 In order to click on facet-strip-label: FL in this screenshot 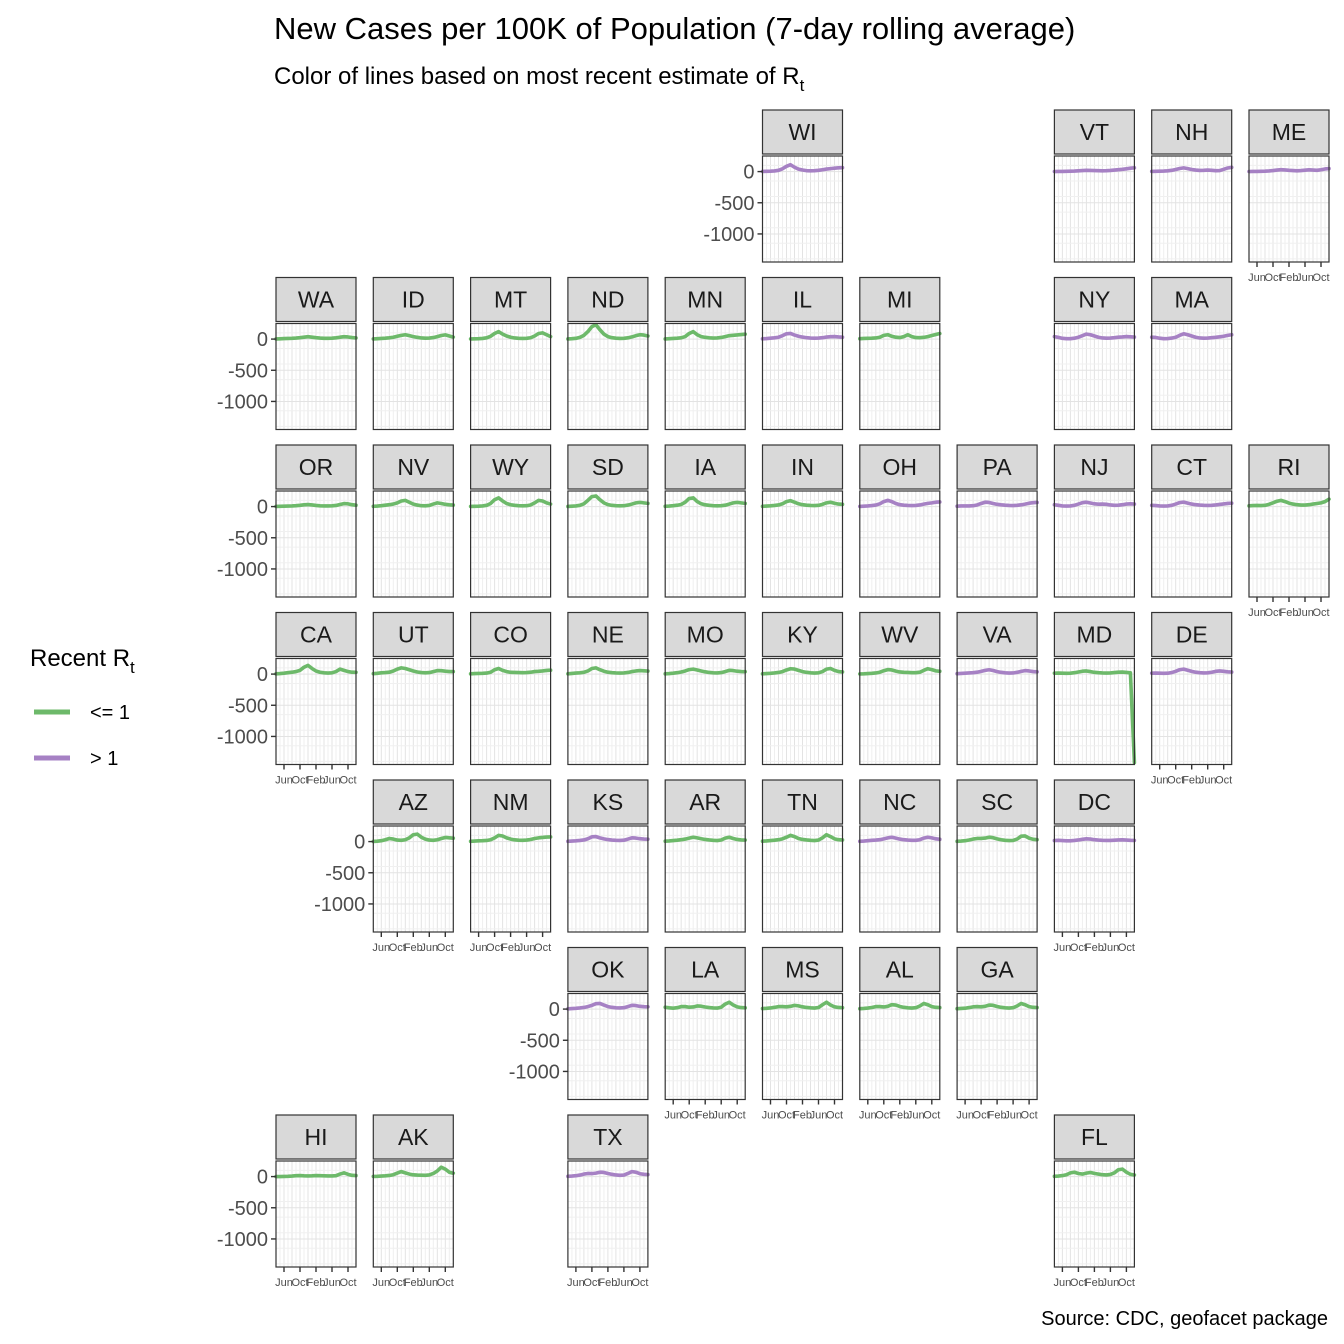, I will do `click(1094, 1137)`.